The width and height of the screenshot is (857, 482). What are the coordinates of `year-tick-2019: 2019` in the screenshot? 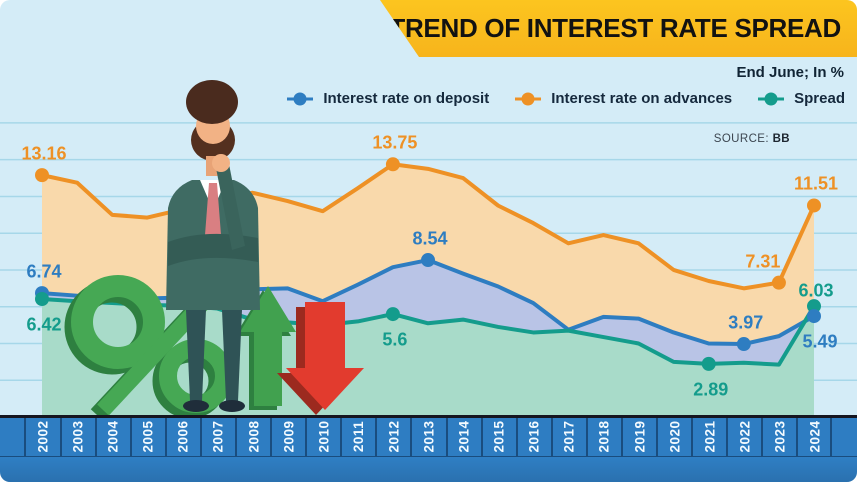 It's located at (638, 436).